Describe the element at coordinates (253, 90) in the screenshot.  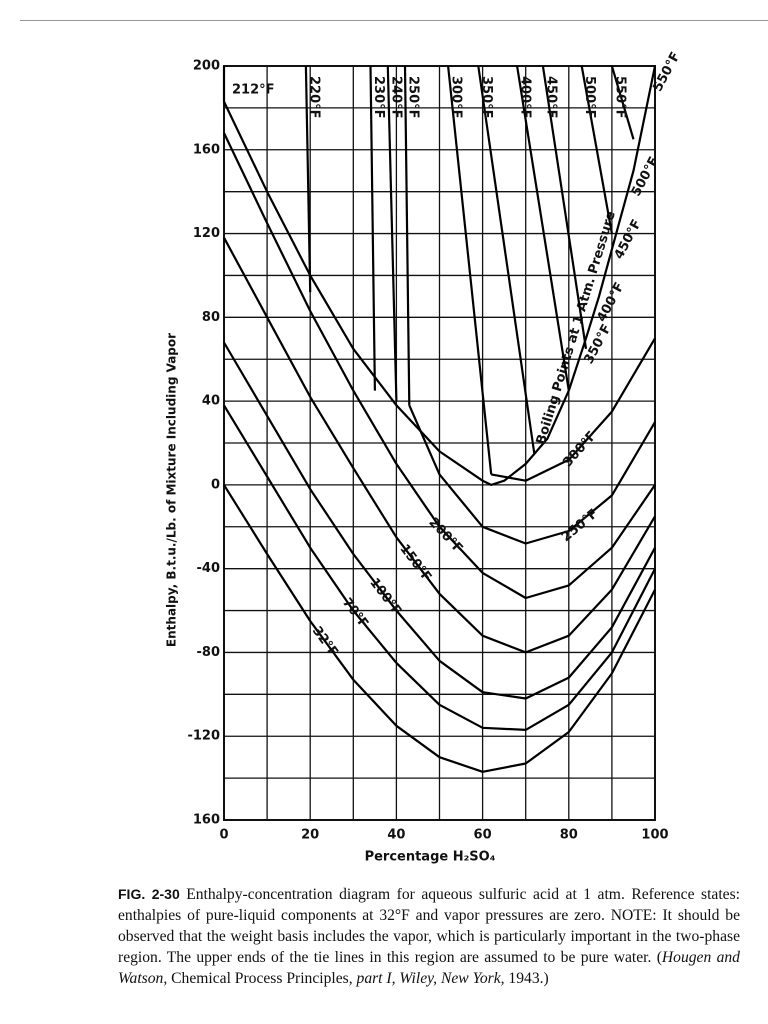
I see `tie-line-label: 212°F` at that location.